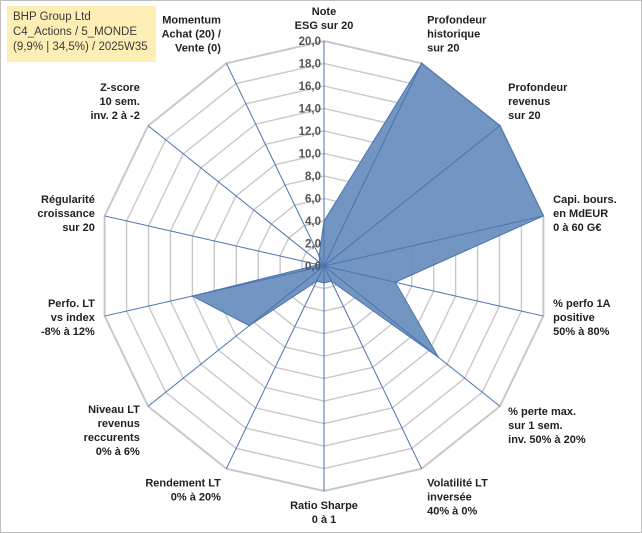 The image size is (642, 533). Describe the element at coordinates (68, 200) in the screenshot. I see `axis-label-11-line-0: Régularité` at that location.